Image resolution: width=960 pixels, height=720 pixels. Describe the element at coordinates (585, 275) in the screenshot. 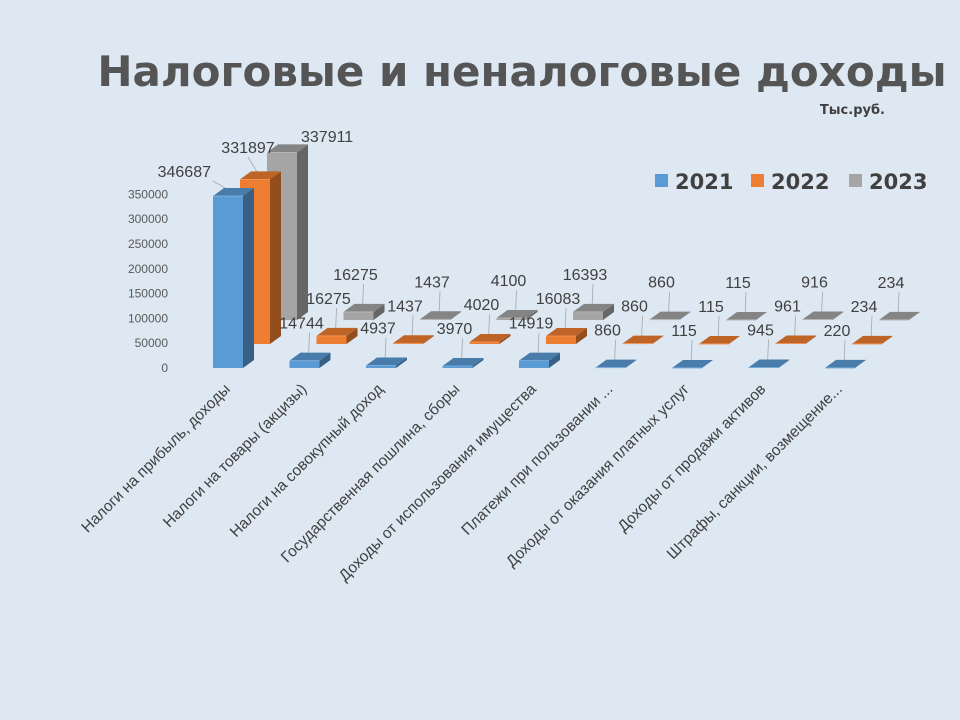

I see `data-label: 16393` at that location.